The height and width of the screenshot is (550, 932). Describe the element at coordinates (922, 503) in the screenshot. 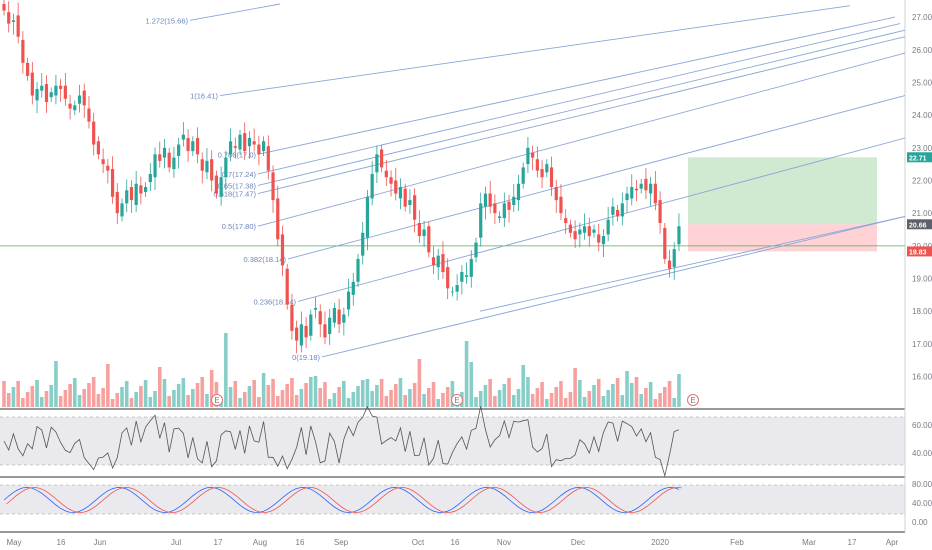

I see `stoch-axis-label: 40.00` at that location.